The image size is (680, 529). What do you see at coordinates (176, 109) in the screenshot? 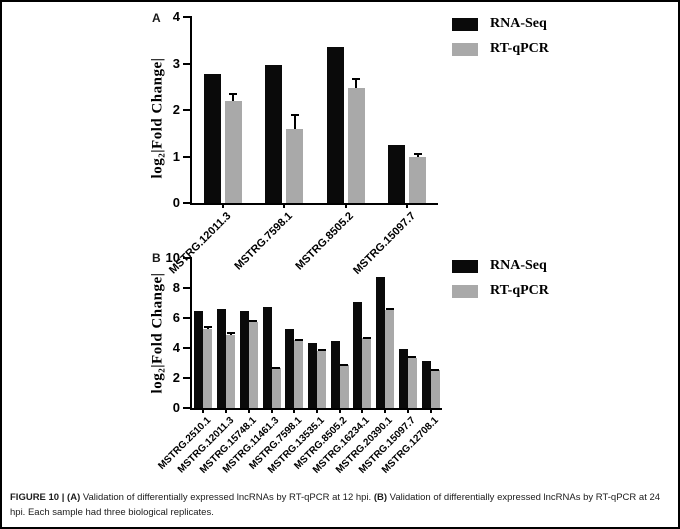
I see `y-tick-label: 2` at bounding box center [176, 109].